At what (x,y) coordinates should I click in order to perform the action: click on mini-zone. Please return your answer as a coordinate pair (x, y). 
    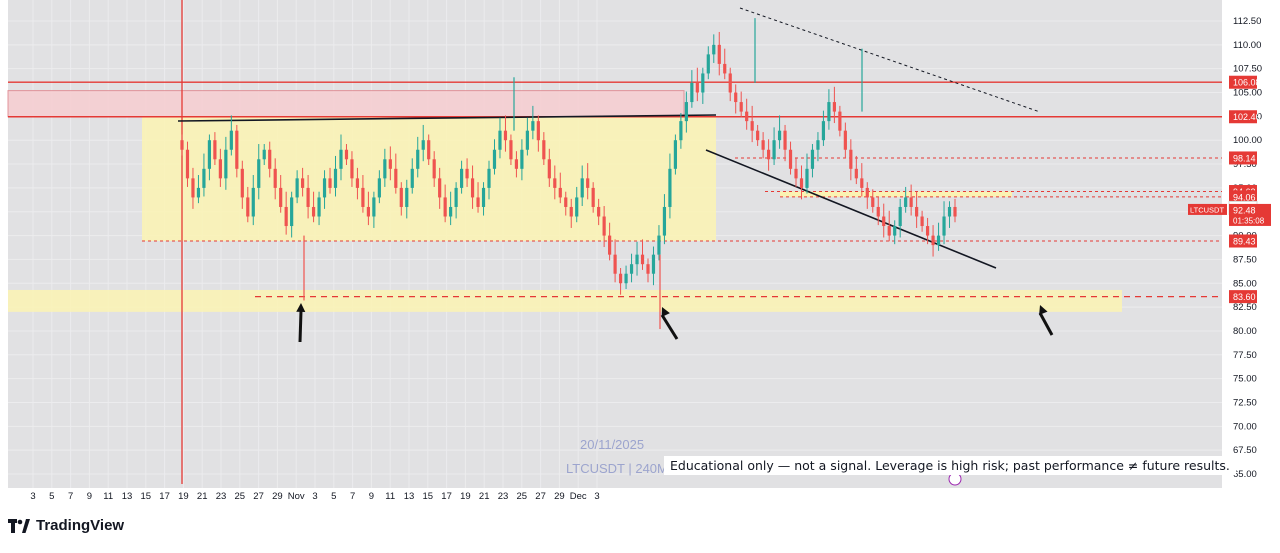
    Looking at the image, I should click on (896, 194).